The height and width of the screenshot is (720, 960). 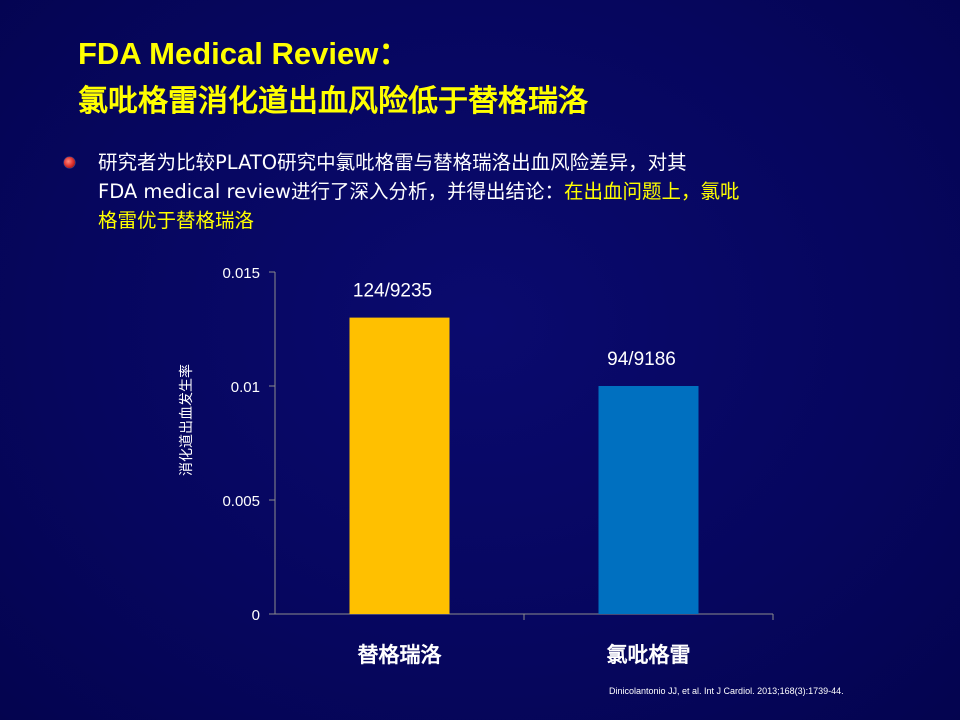 What do you see at coordinates (331, 191) in the screenshot?
I see `bullet-text-line2-prefix: FDA medical review进行了深入分析，并得出结论：` at bounding box center [331, 191].